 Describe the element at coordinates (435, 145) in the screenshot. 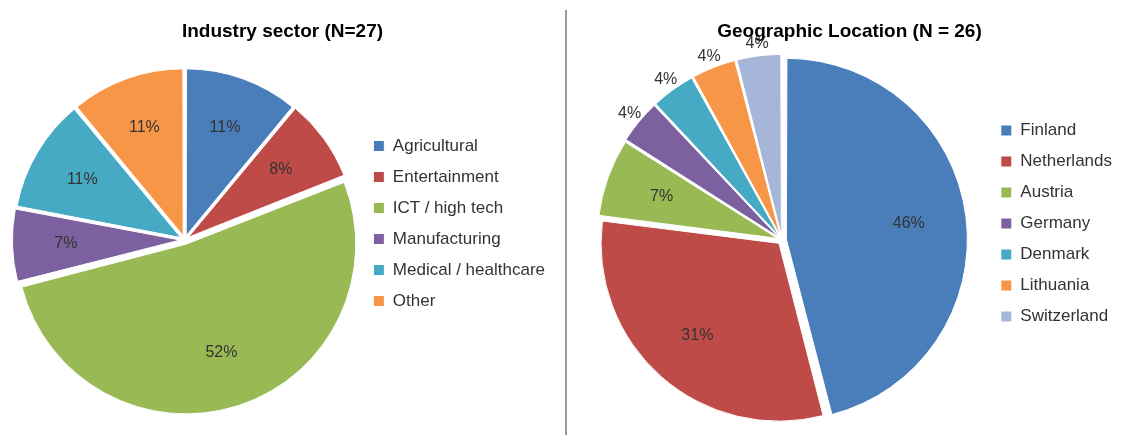

I see `legend-label: Agricultural` at that location.